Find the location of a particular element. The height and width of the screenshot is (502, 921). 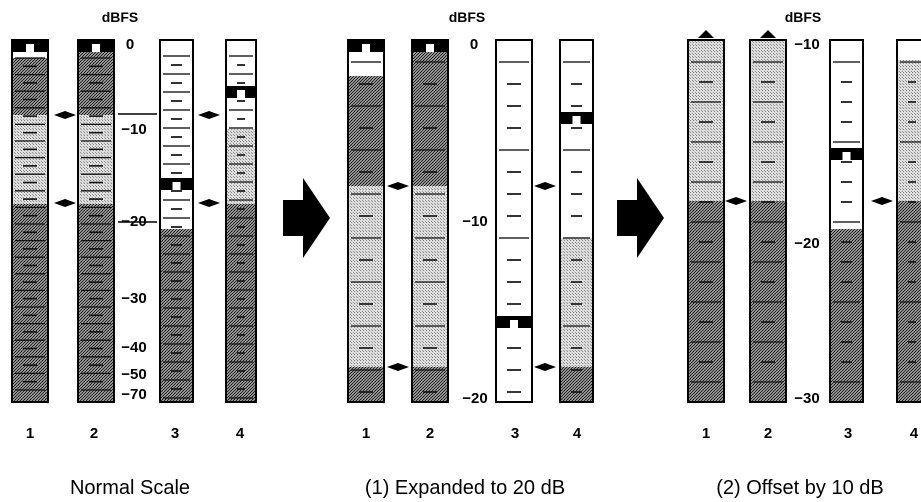

panel-caption: Normal Scale is located at coordinates (130, 488).